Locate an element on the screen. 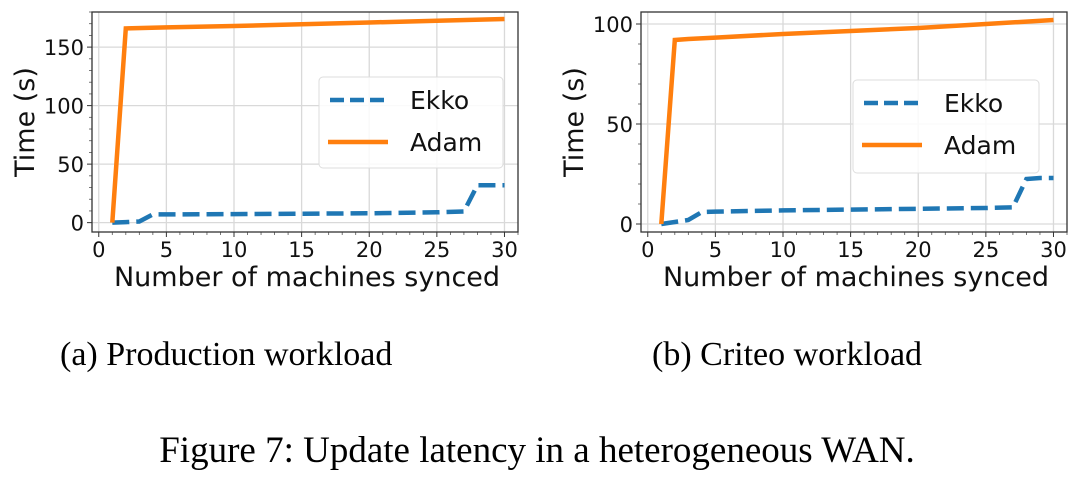 The image size is (1080, 478). subcaption: (b) Criteo workload is located at coordinates (787, 354).